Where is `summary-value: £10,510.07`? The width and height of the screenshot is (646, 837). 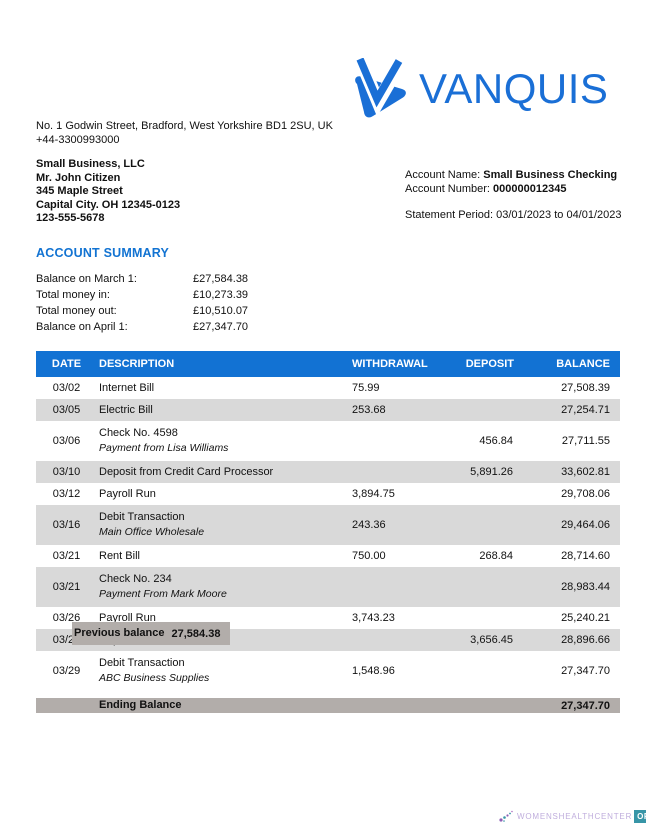 summary-value: £10,510.07 is located at coordinates (221, 311).